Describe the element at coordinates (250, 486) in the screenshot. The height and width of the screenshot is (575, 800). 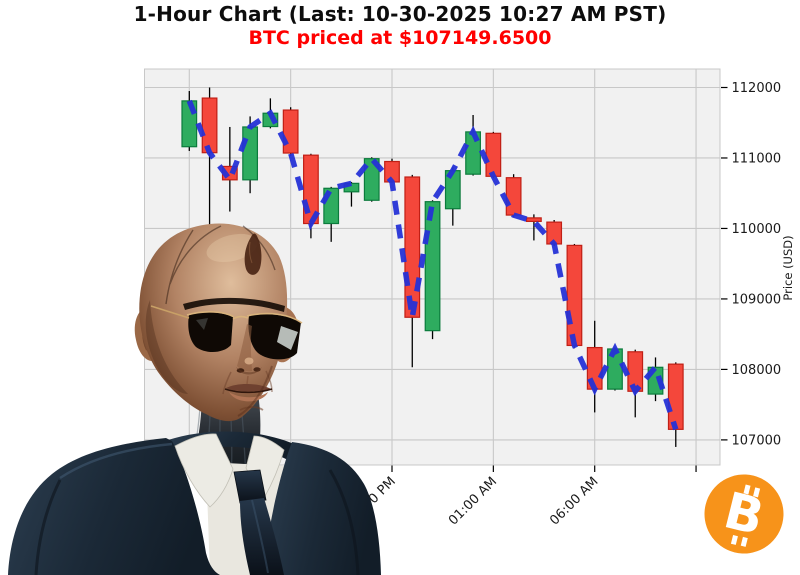
I see `tie-knot` at that location.